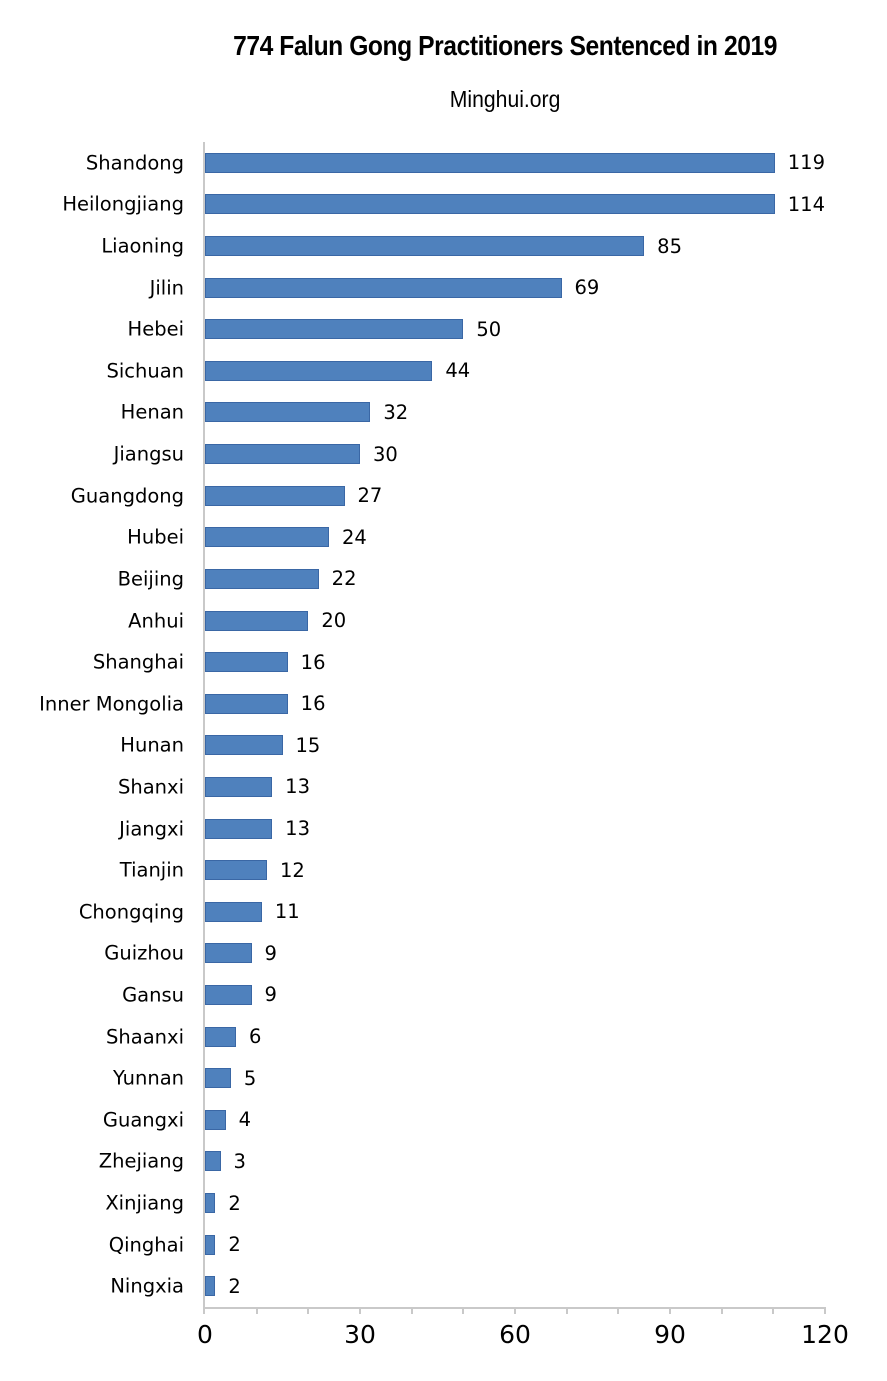 The height and width of the screenshot is (1381, 887). I want to click on subtitle-area: Minghui.org, so click(505, 99).